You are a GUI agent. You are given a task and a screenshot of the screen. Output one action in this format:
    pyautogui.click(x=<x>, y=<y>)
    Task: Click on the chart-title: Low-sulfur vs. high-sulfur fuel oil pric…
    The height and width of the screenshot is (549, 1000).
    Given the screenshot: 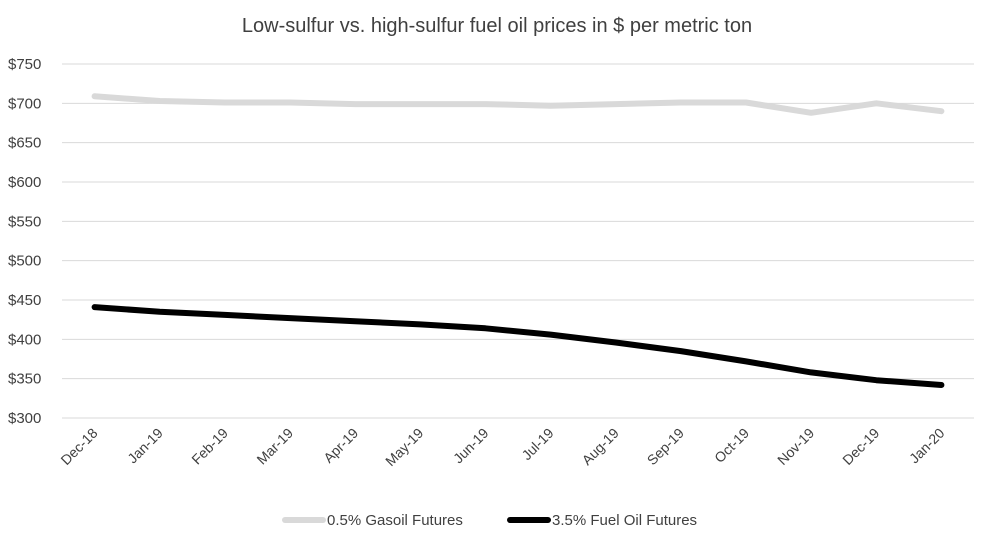 What is the action you would take?
    pyautogui.click(x=497, y=26)
    